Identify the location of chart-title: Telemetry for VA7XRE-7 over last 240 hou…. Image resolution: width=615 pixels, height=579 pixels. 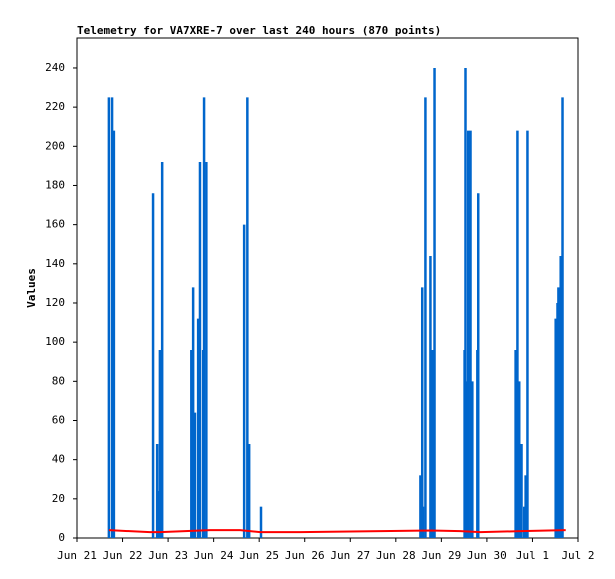
(259, 30).